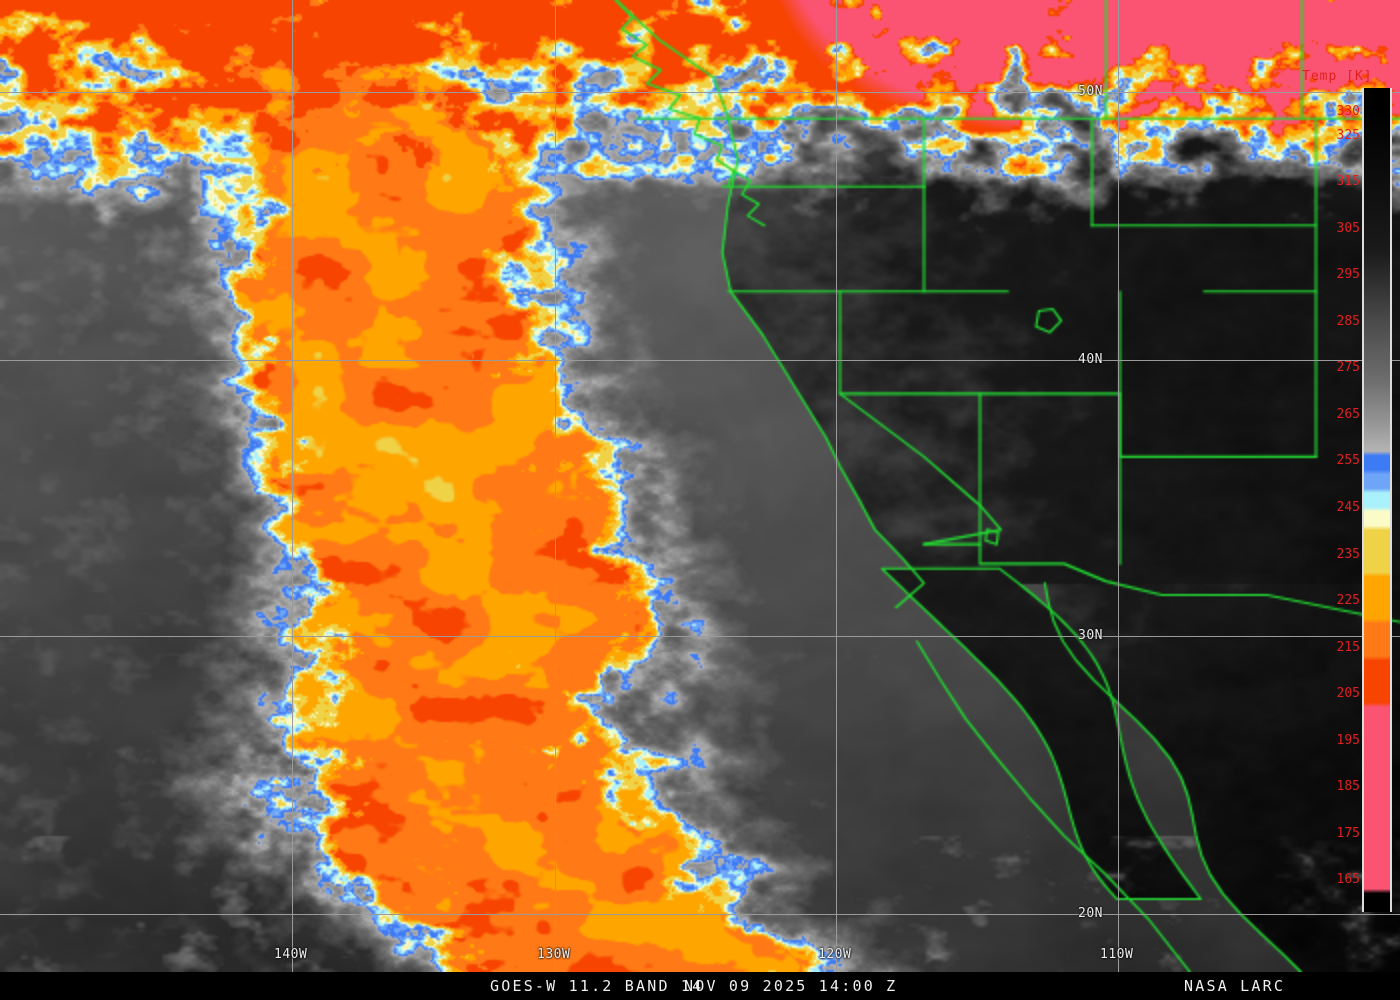 The height and width of the screenshot is (1000, 1400). Describe the element at coordinates (1348, 135) in the screenshot. I see `colorbar-tick-325: 325` at that location.